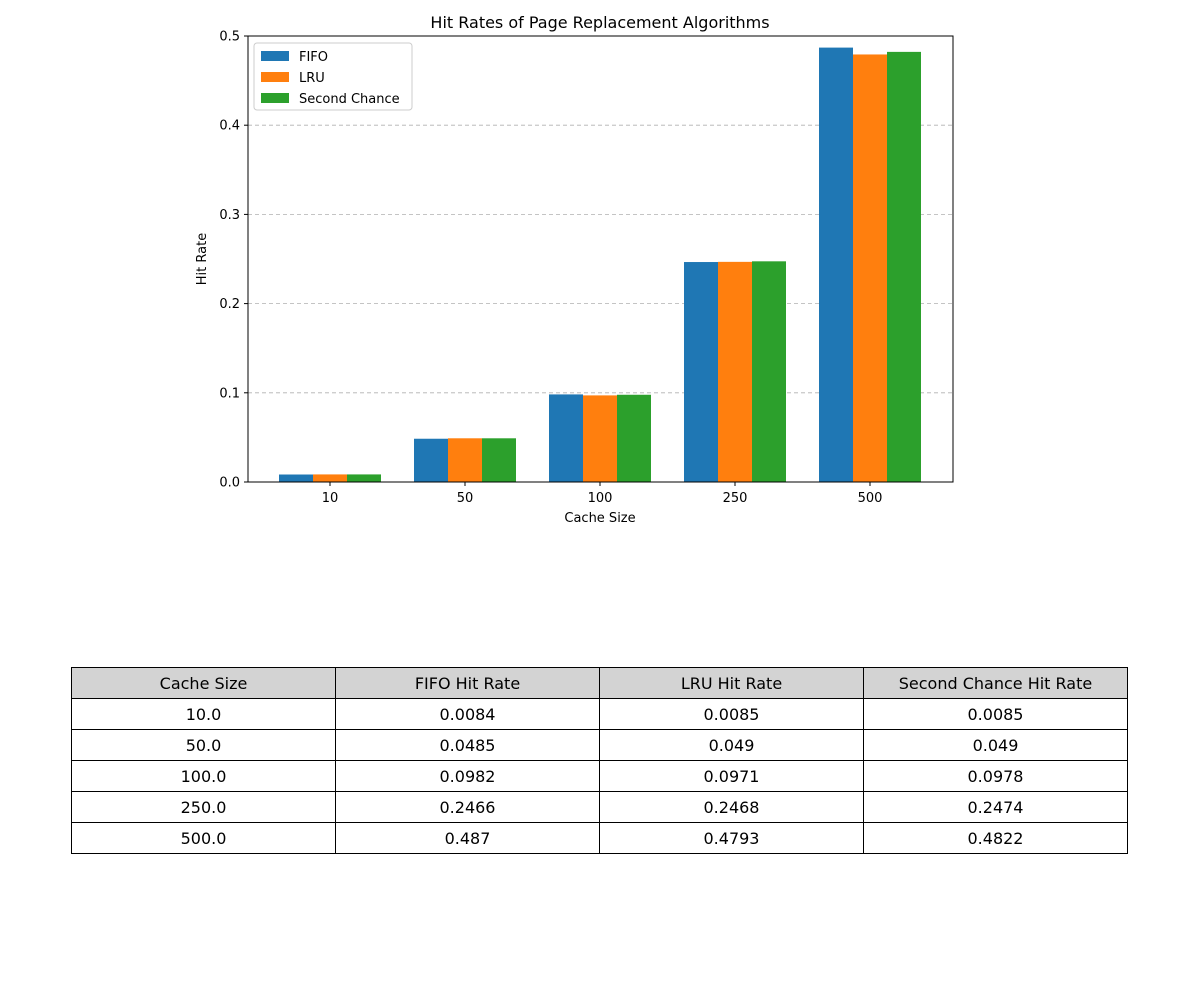  I want to click on legend-label: FIFO, so click(313, 57).